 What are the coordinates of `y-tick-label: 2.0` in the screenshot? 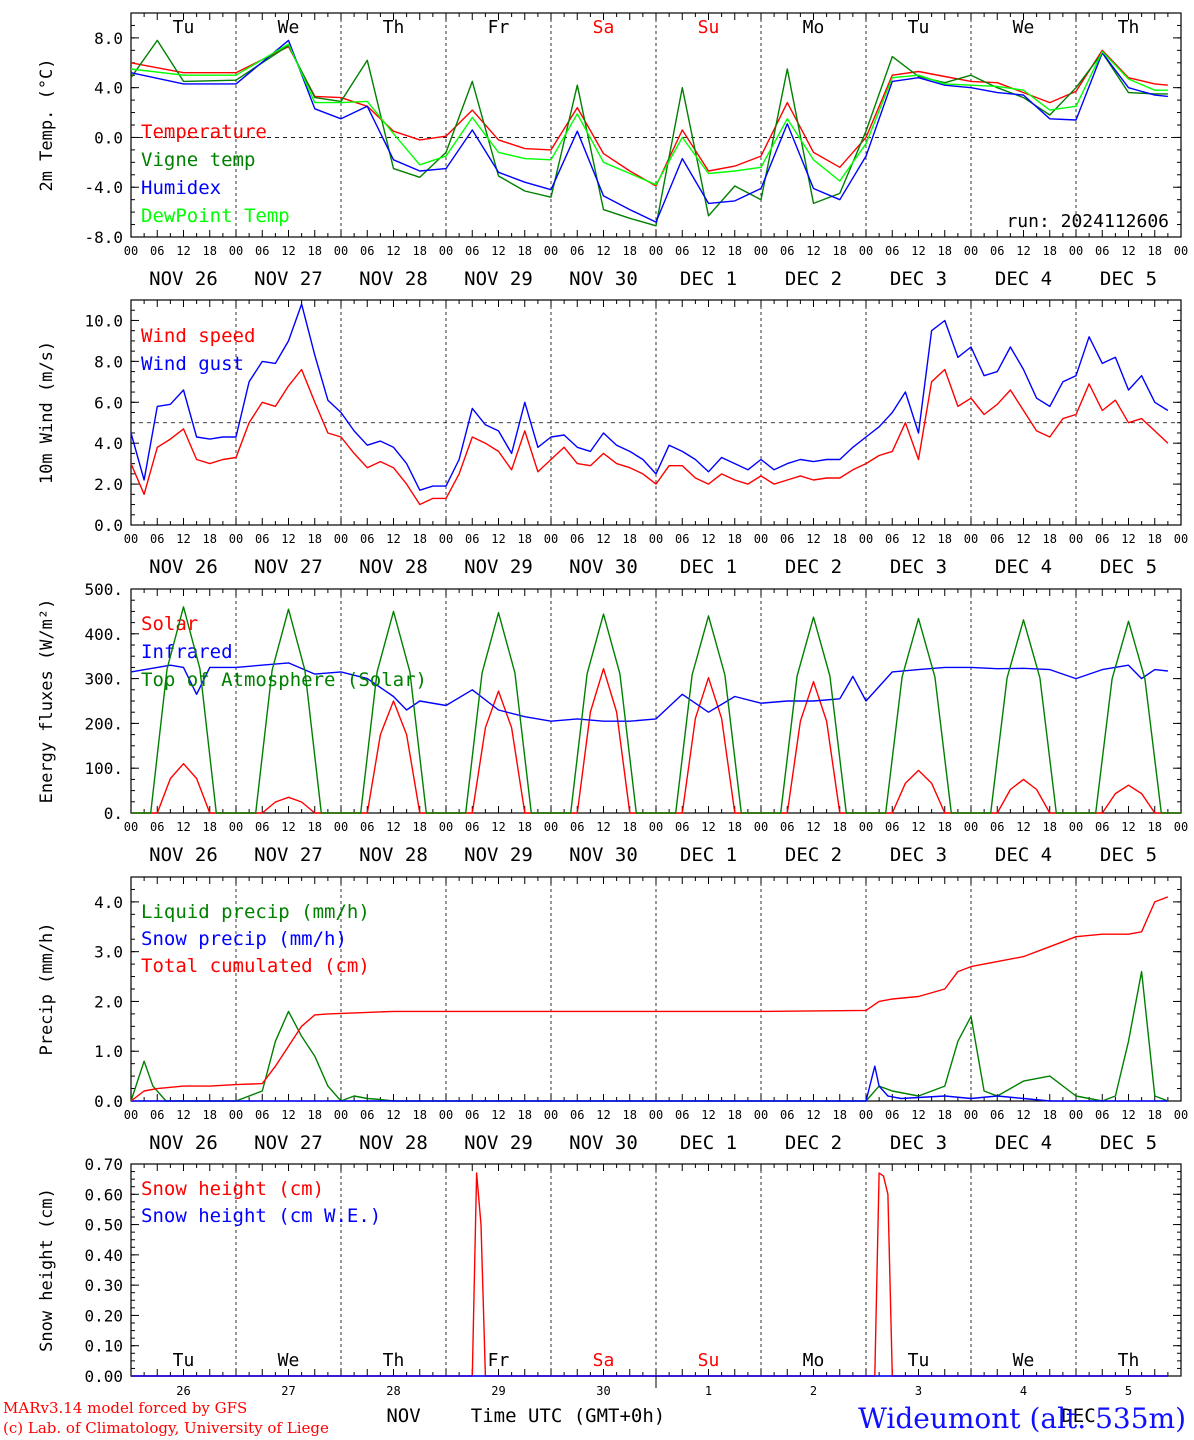 It's located at (108, 1001).